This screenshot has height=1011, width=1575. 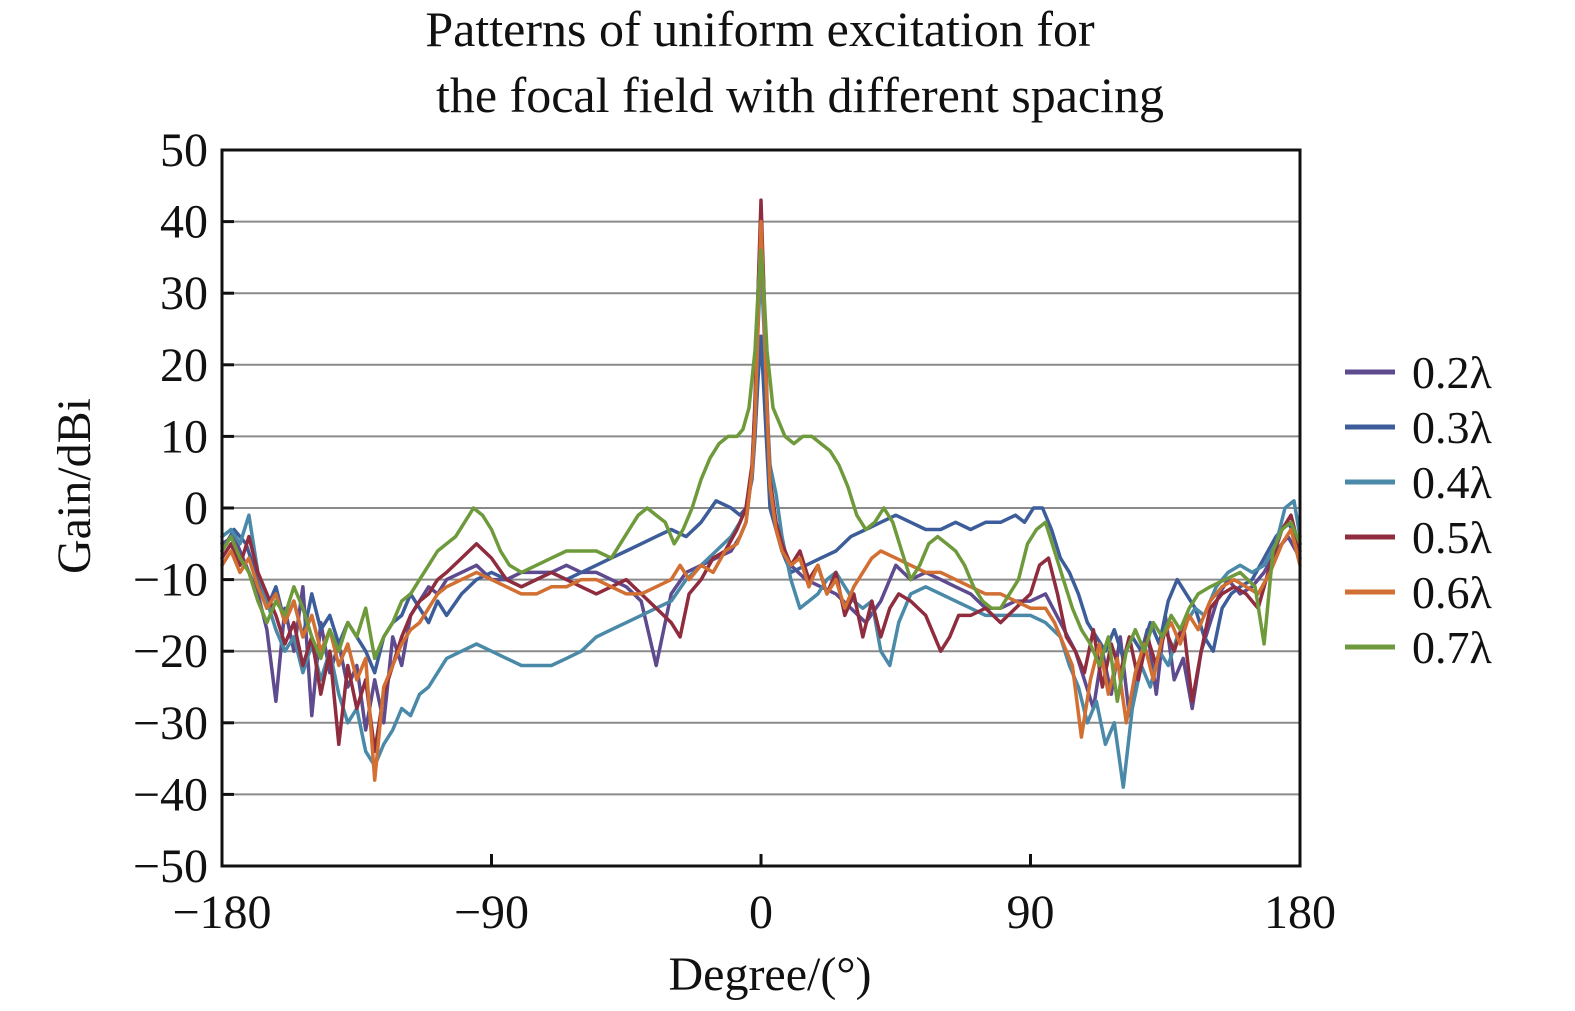 What do you see at coordinates (170, 866) in the screenshot?
I see `y-tick-label: −50` at bounding box center [170, 866].